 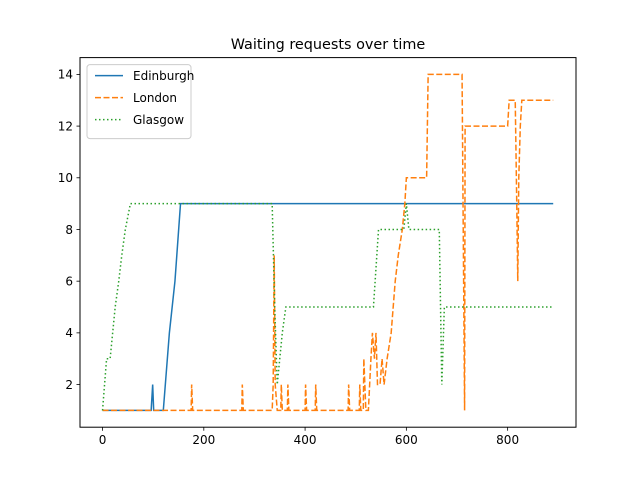 What do you see at coordinates (203, 440) in the screenshot?
I see `x-tick-label: 200` at bounding box center [203, 440].